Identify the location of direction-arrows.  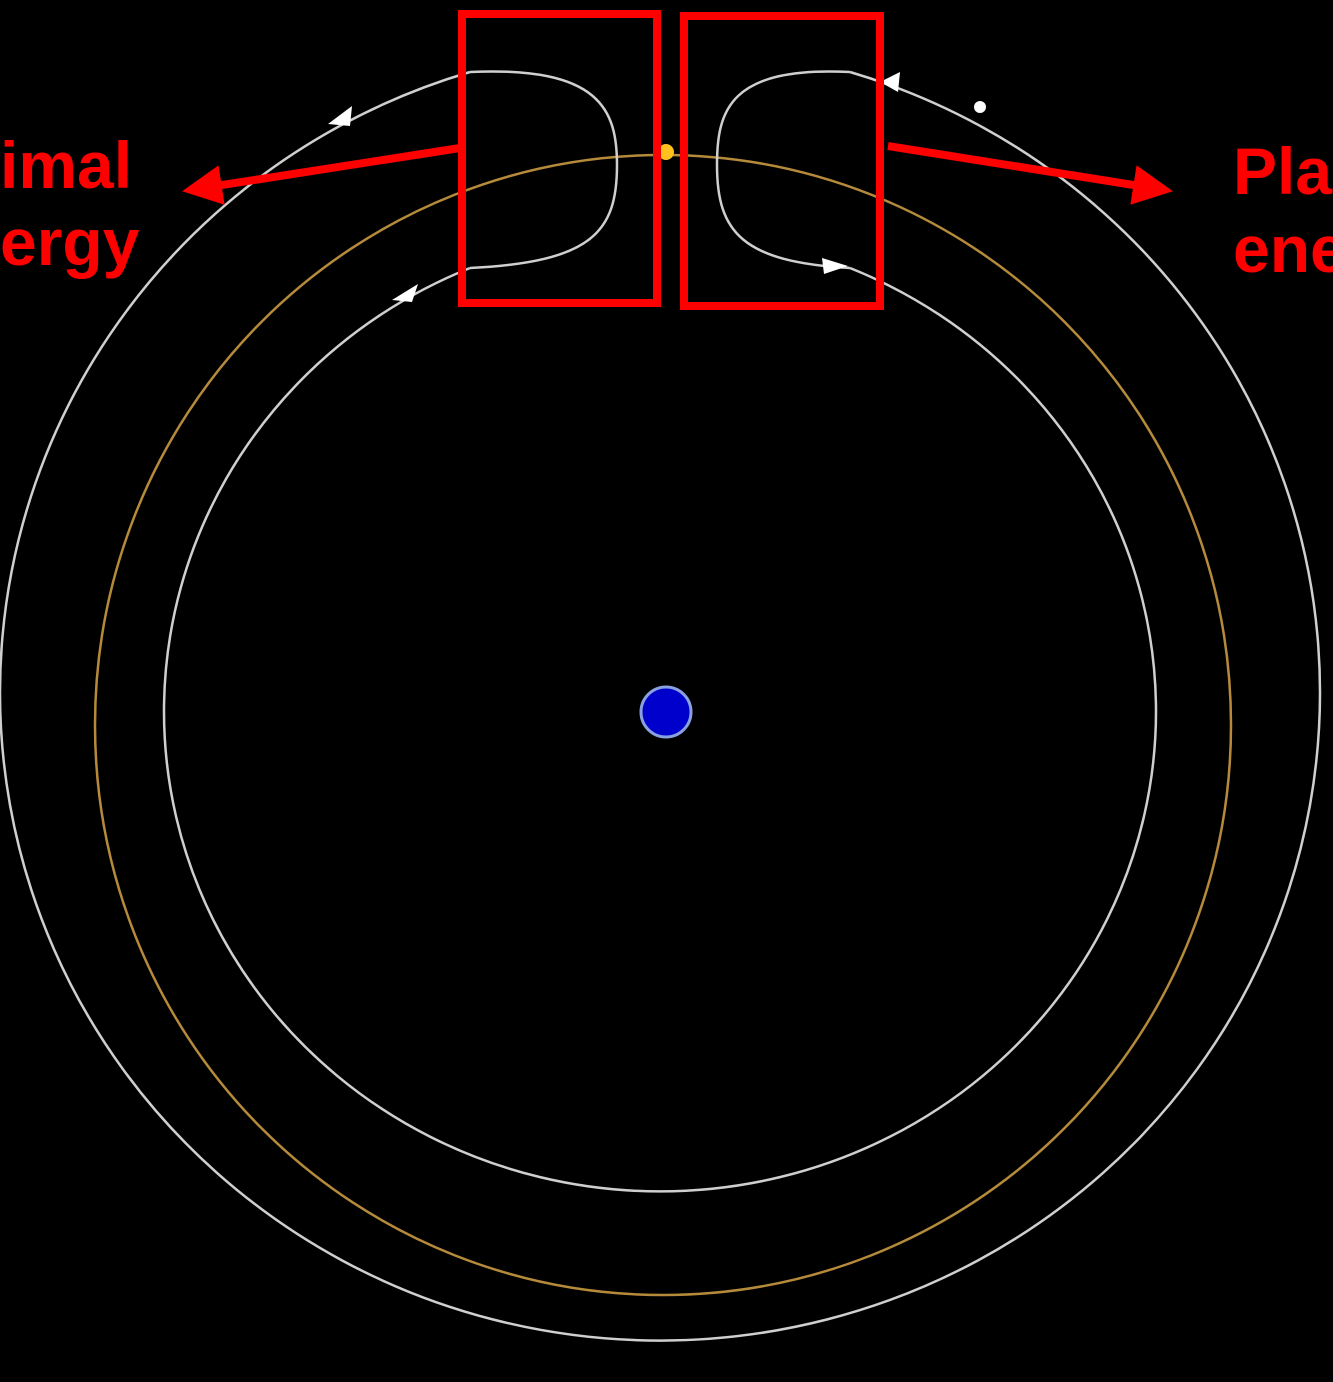
(657, 187).